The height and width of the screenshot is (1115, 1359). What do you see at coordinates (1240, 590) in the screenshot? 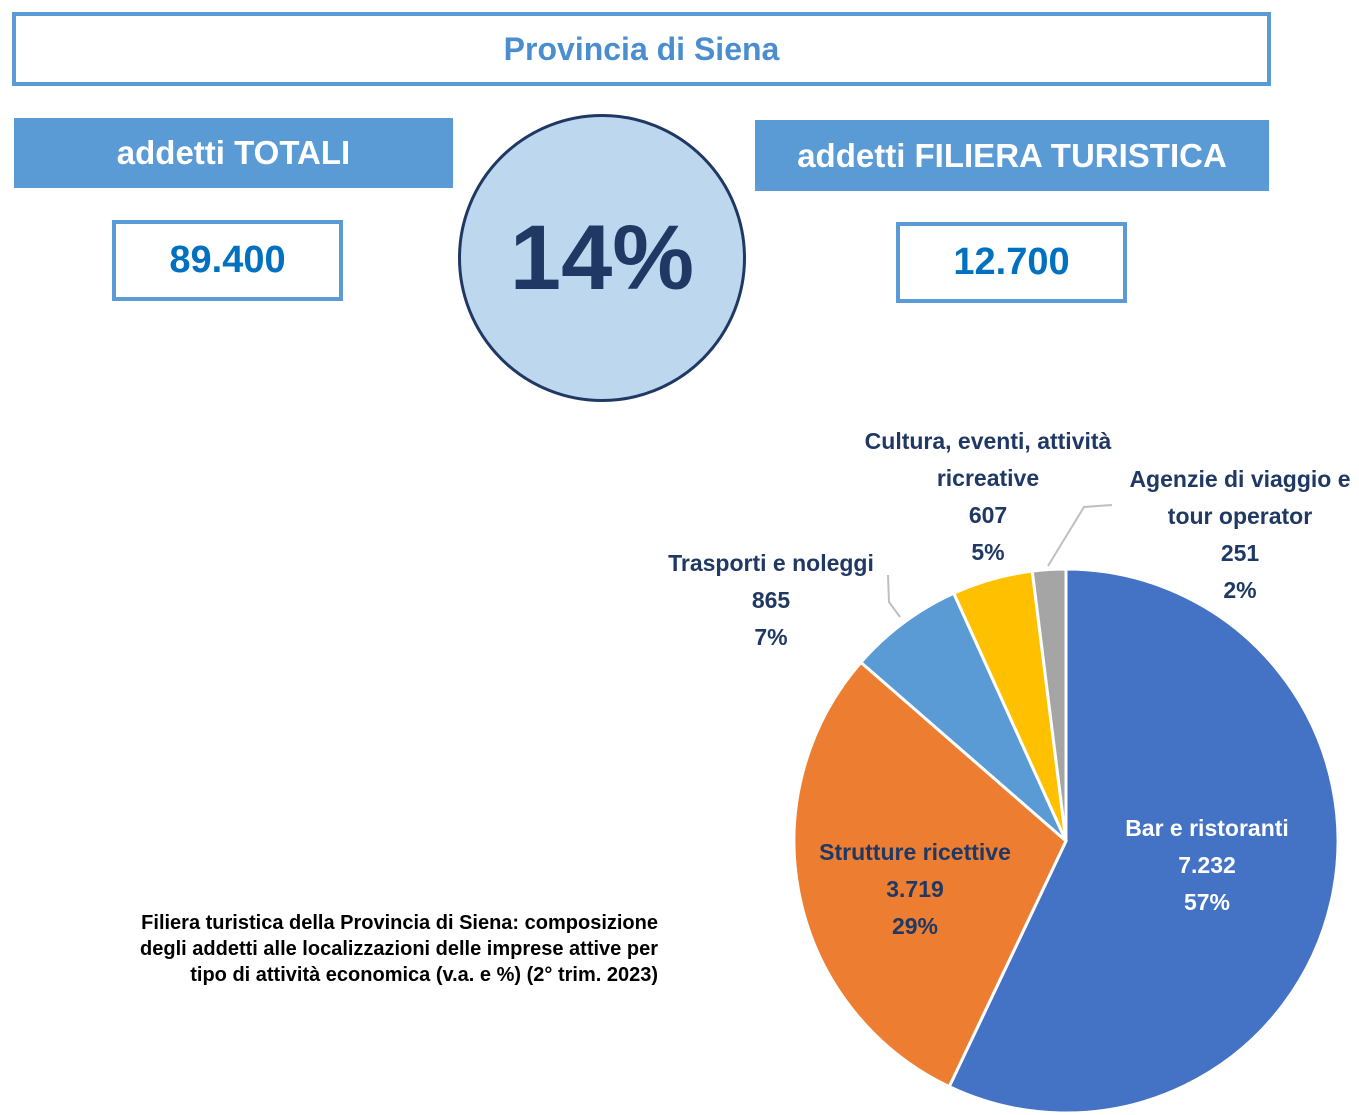
I see `percent-label: 2%` at bounding box center [1240, 590].